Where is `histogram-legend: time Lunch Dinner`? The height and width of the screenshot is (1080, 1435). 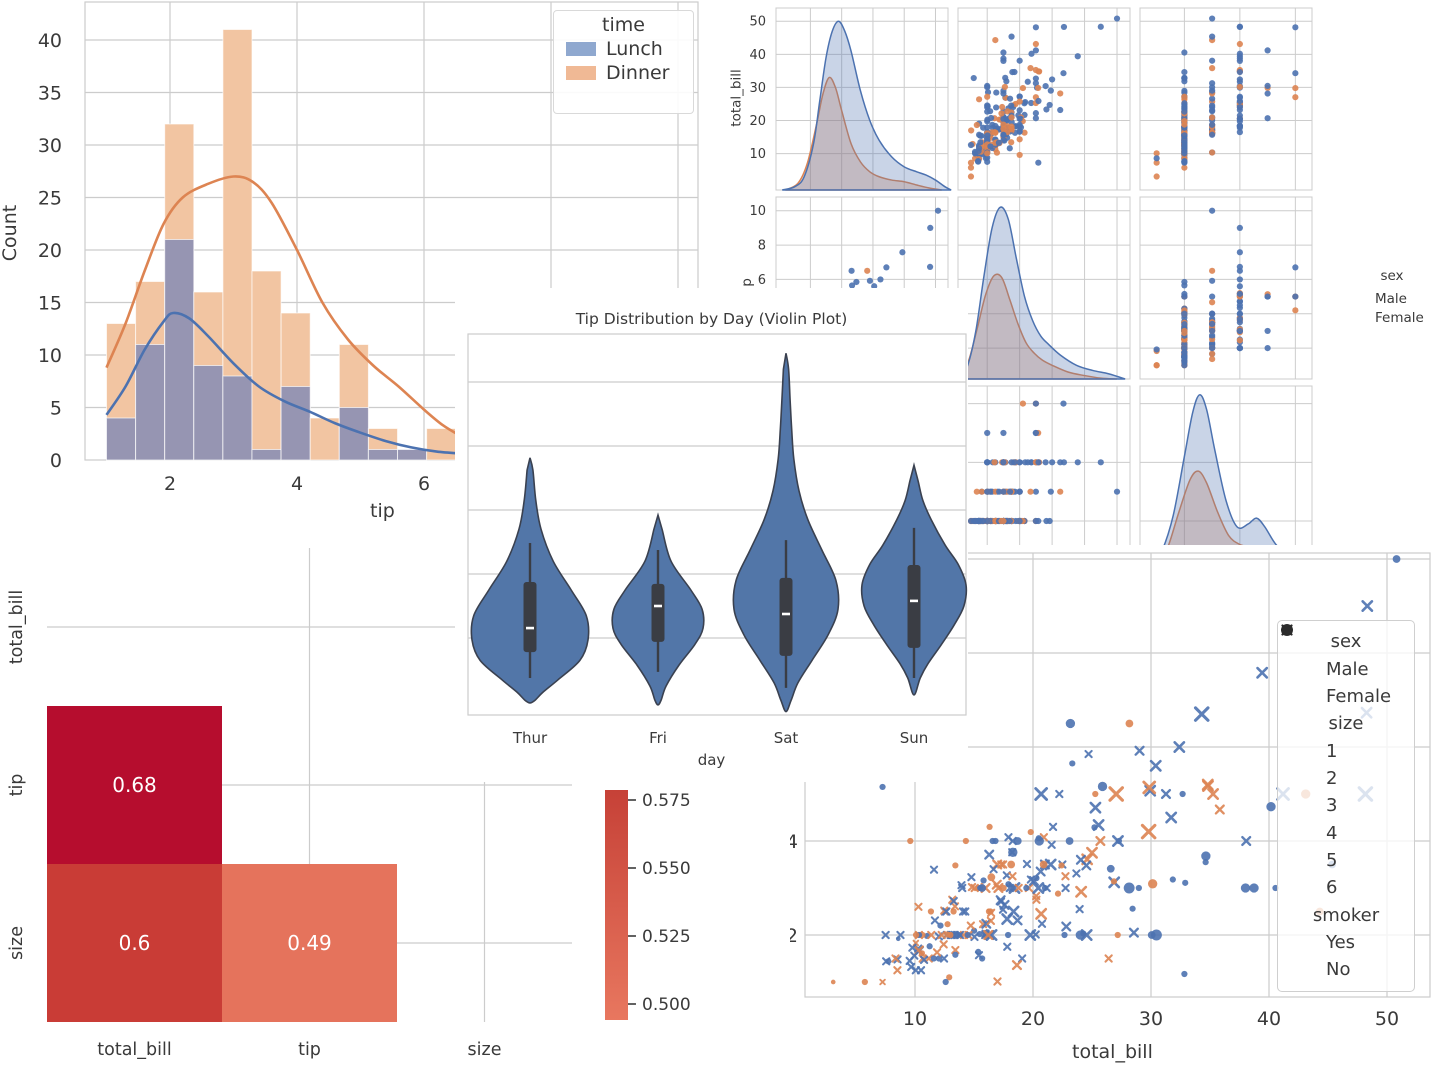 histogram-legend: time Lunch Dinner is located at coordinates (623, 62).